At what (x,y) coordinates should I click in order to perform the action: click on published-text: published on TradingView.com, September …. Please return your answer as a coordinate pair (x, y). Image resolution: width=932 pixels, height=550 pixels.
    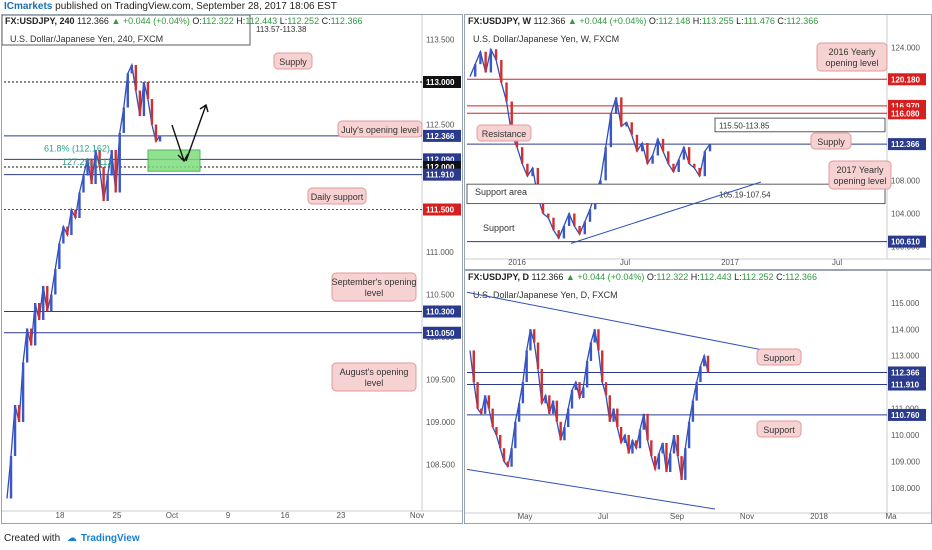
    Looking at the image, I should click on (194, 6).